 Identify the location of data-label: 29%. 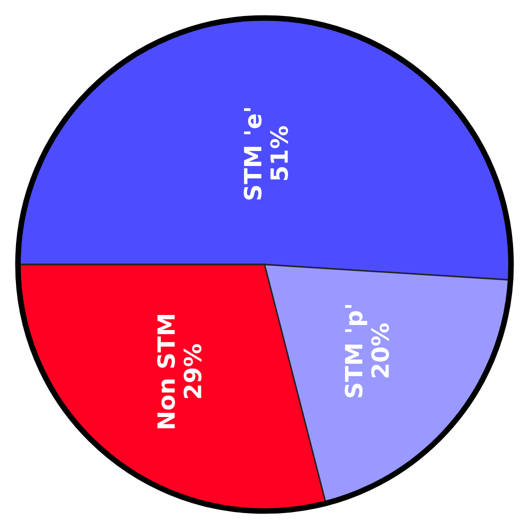
(193, 371).